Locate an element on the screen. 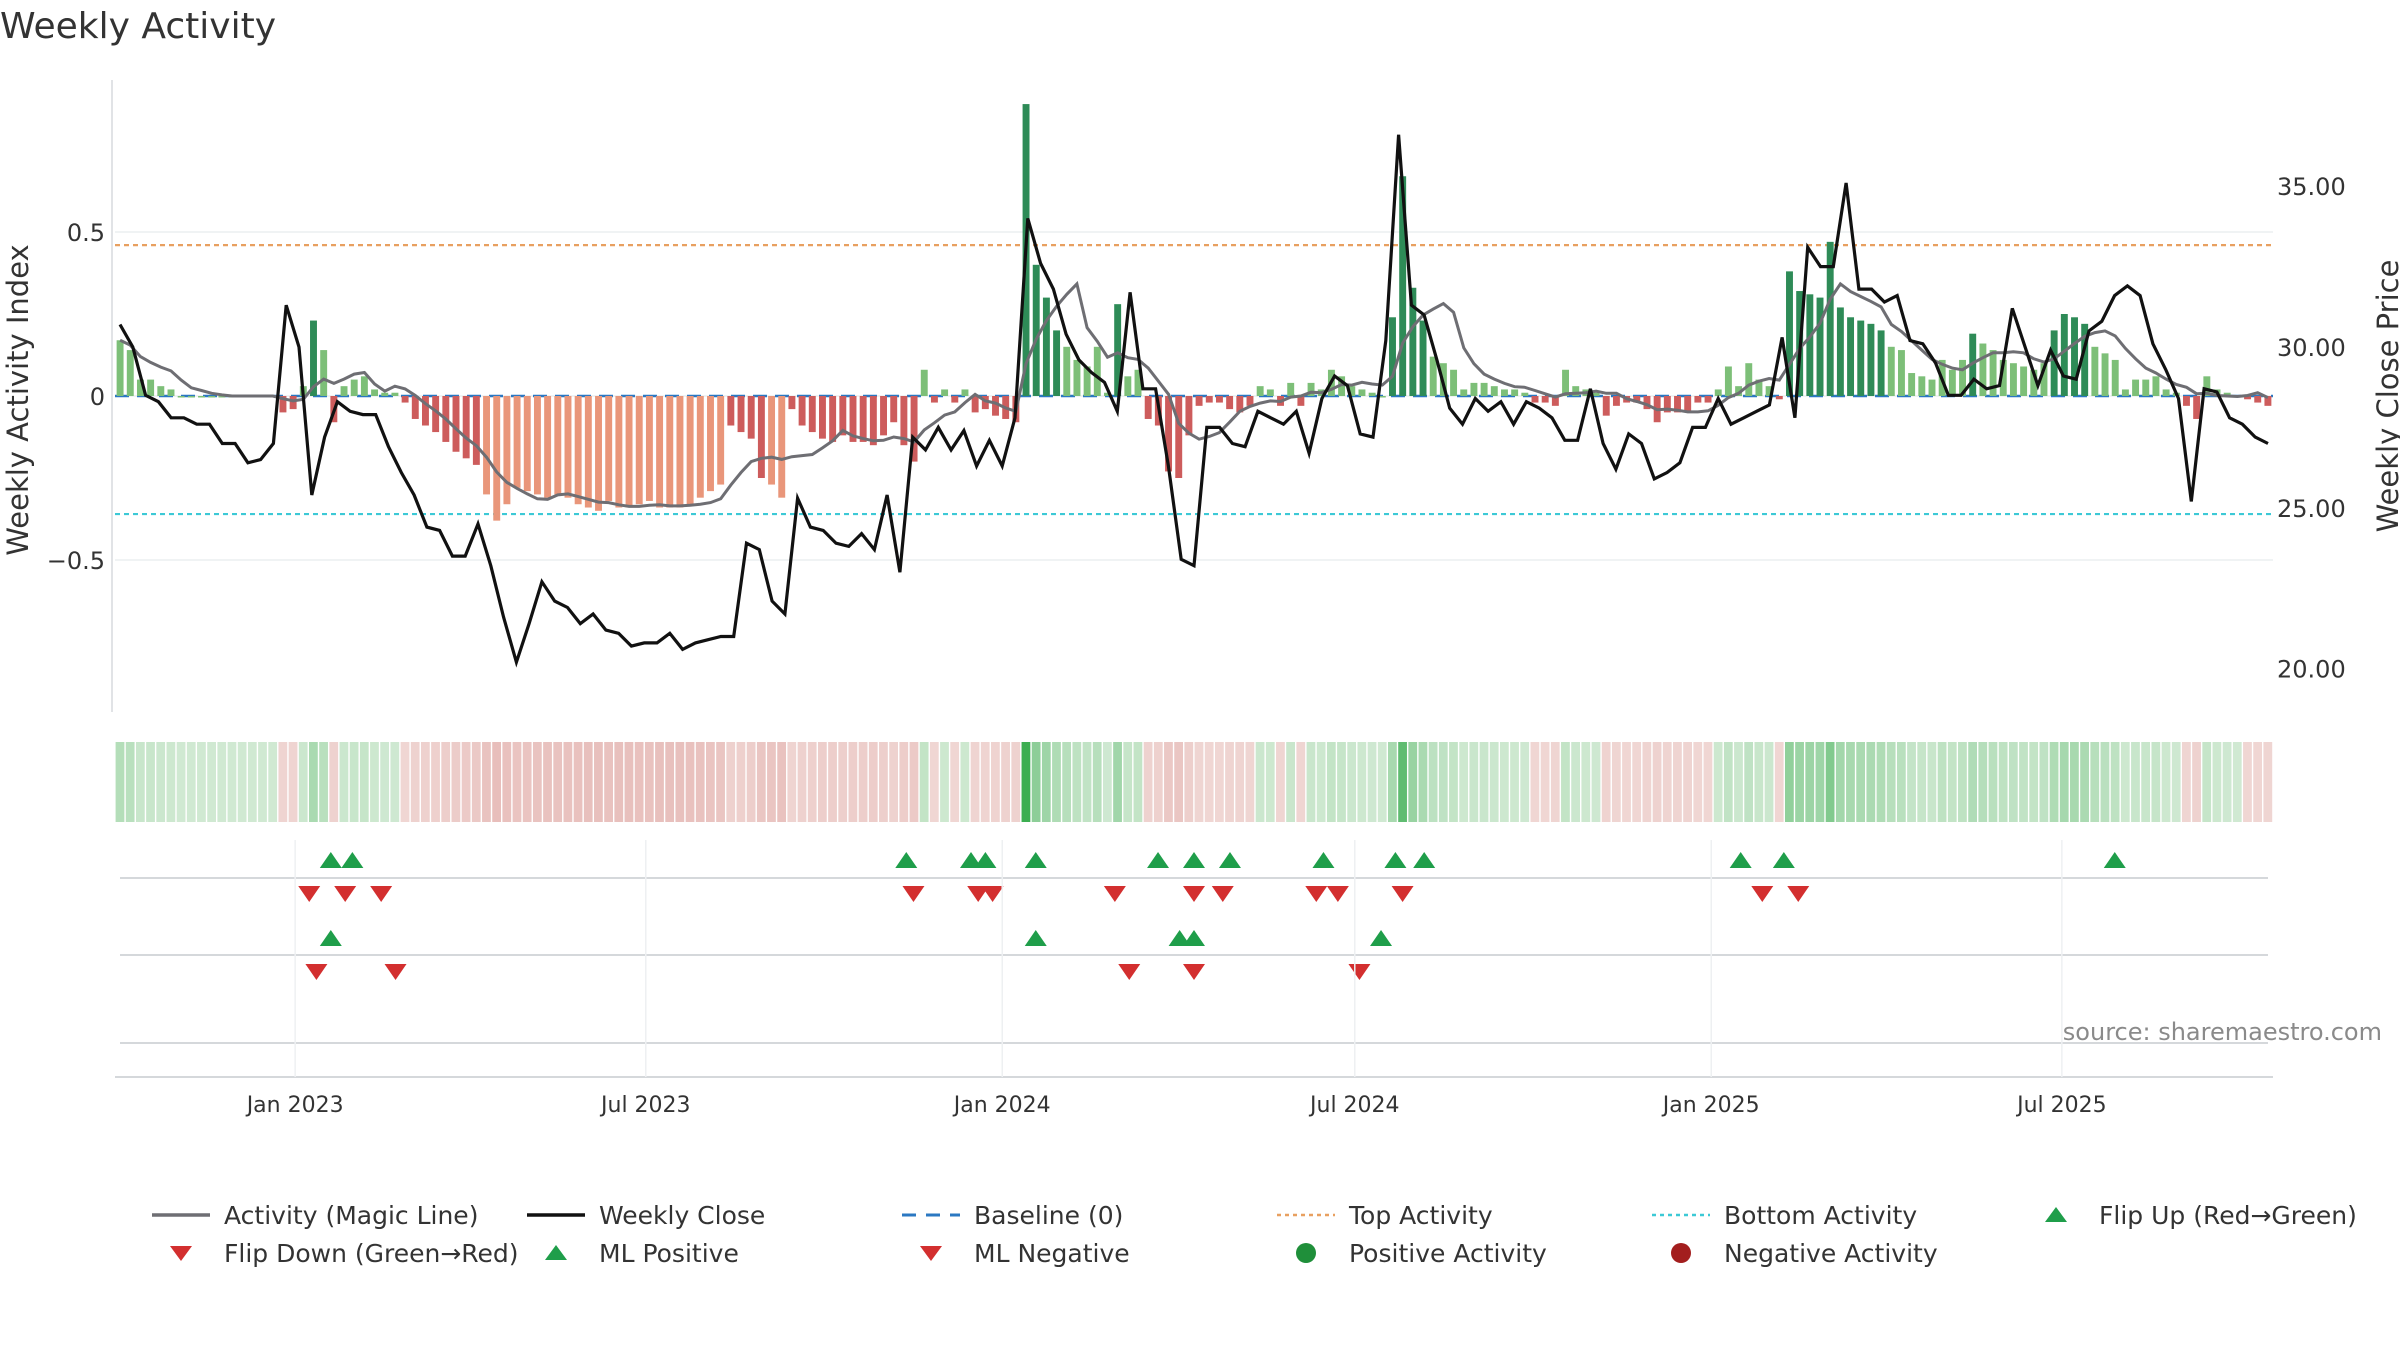 This screenshot has width=2400, height=1350. legend-label: ML Negative is located at coordinates (1052, 1253).